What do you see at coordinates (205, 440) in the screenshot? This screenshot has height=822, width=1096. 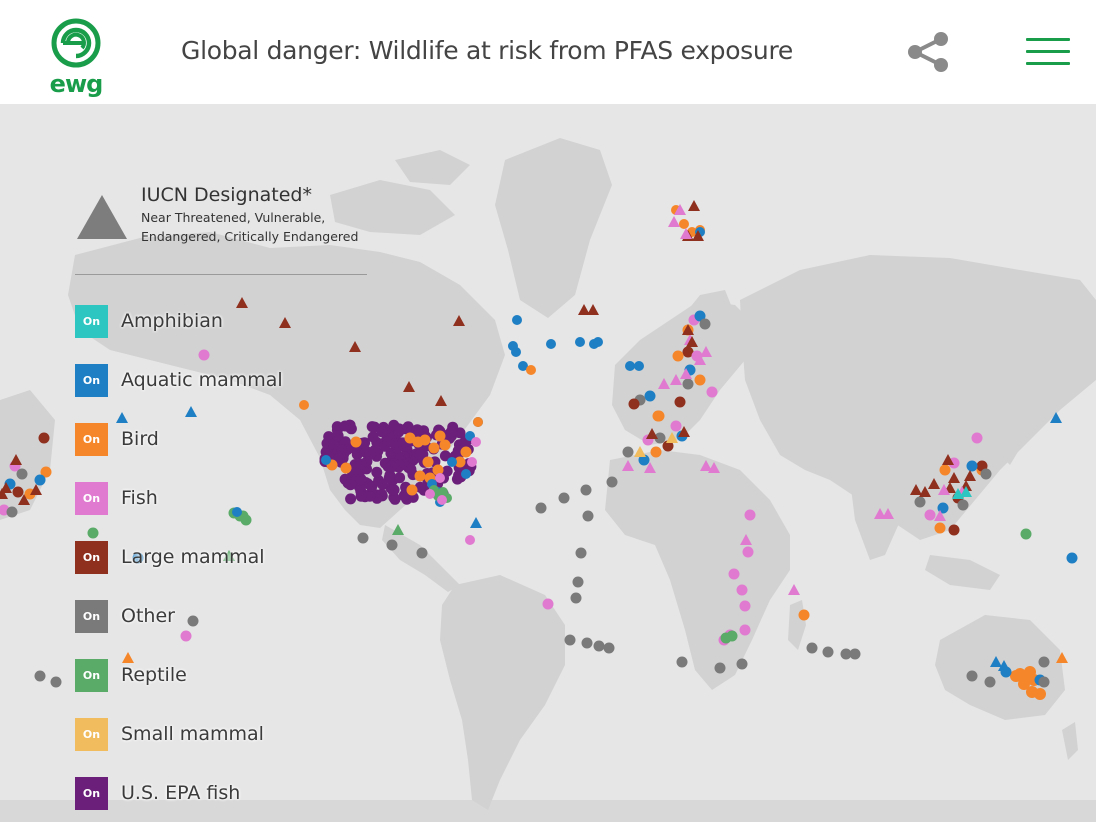 I see `legend-toggle-bird: On Bird` at bounding box center [205, 440].